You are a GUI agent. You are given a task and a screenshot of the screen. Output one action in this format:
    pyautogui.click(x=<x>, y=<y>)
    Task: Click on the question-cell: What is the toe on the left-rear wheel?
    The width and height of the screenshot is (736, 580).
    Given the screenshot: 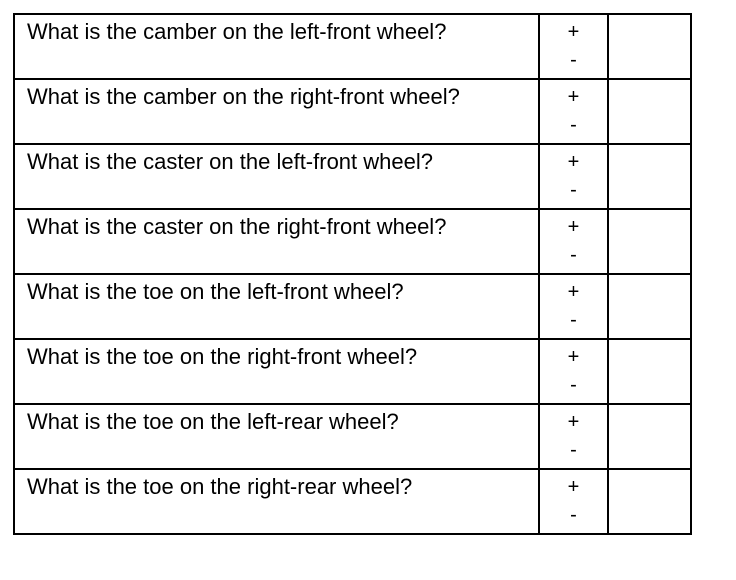 What is the action you would take?
    pyautogui.click(x=276, y=436)
    